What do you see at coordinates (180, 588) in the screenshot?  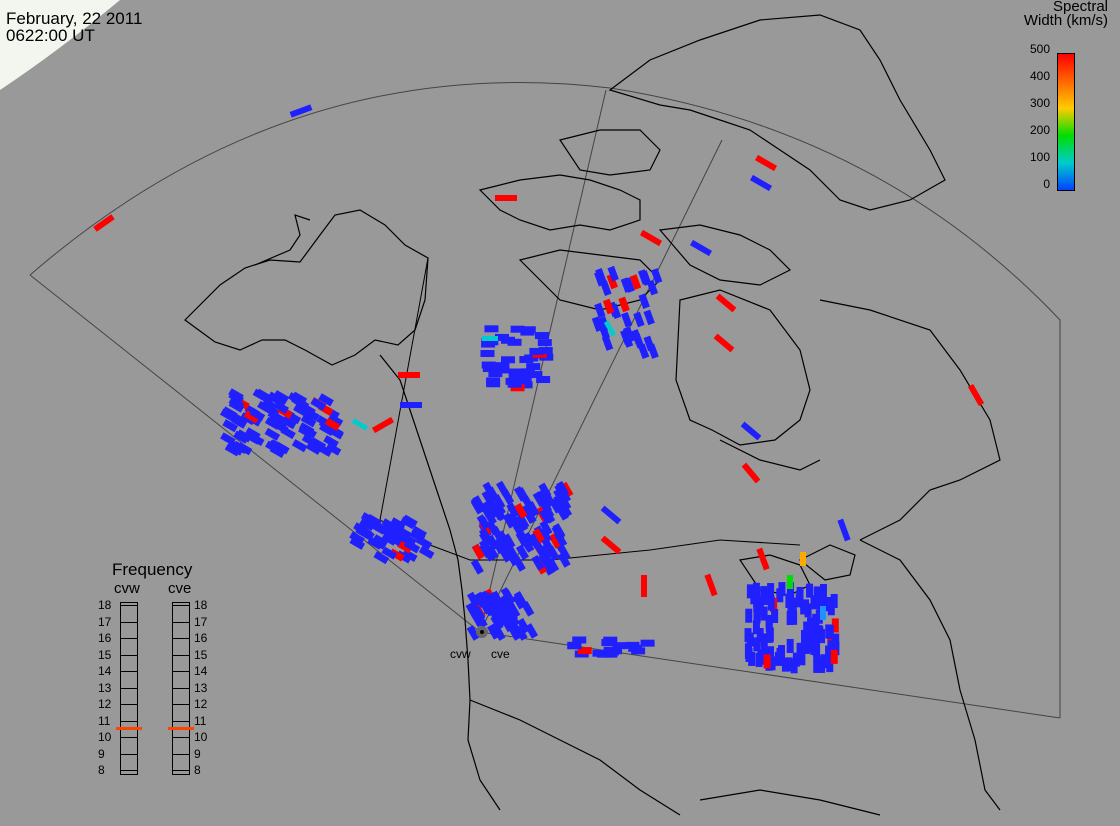 I see `frequency-radar-cve: cve` at bounding box center [180, 588].